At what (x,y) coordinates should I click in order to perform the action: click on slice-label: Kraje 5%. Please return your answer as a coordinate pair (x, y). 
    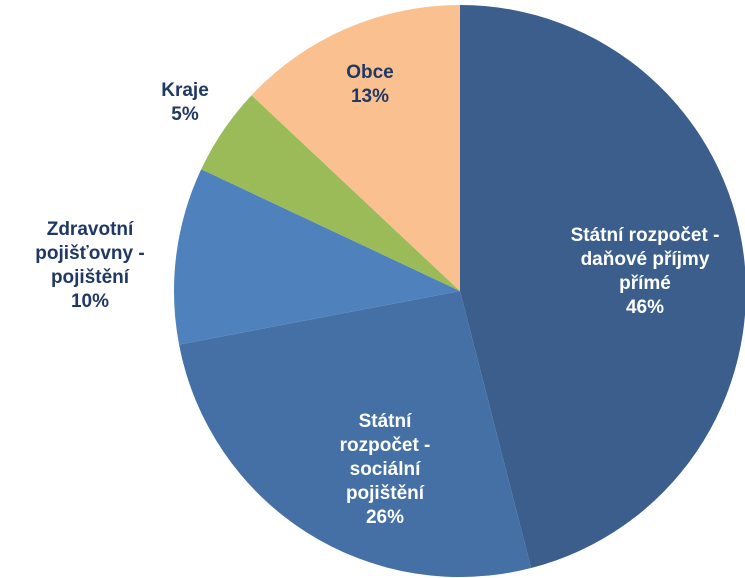
    Looking at the image, I should click on (185, 103).